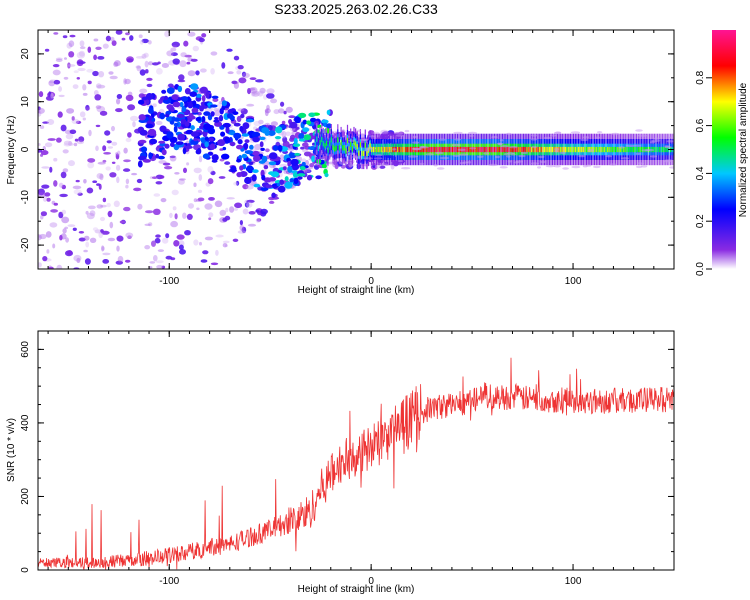  What do you see at coordinates (25, 149) in the screenshot?
I see `spectrogram-y-tick-label: 0` at bounding box center [25, 149].